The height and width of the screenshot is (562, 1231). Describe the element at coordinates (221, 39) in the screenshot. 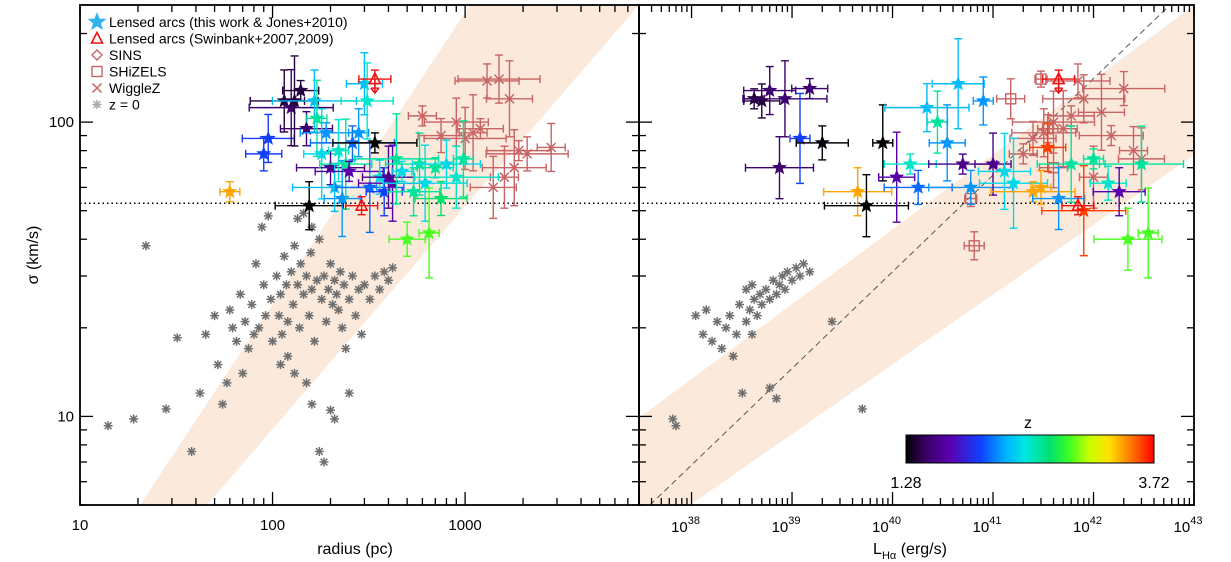

I see `legend-label: Lensed arcs (Swinbank+2007,2009)` at that location.